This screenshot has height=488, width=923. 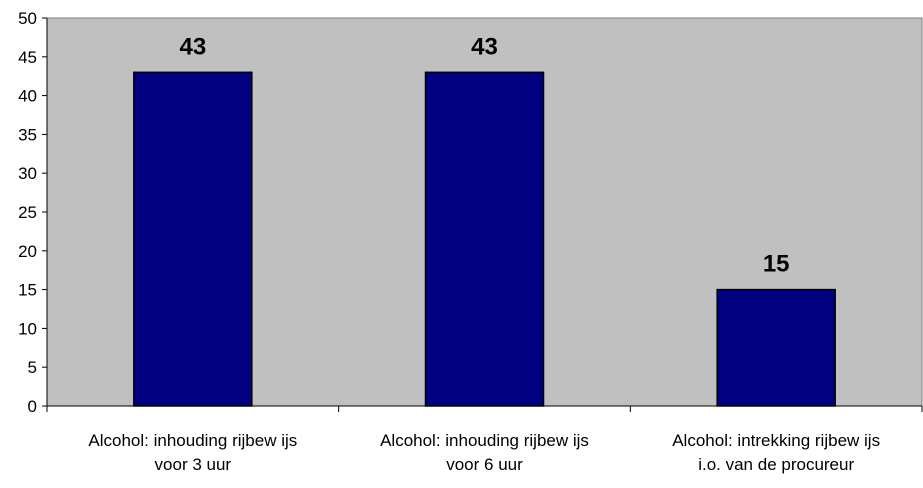 I want to click on y-tick-label-50: 50, so click(x=27, y=18).